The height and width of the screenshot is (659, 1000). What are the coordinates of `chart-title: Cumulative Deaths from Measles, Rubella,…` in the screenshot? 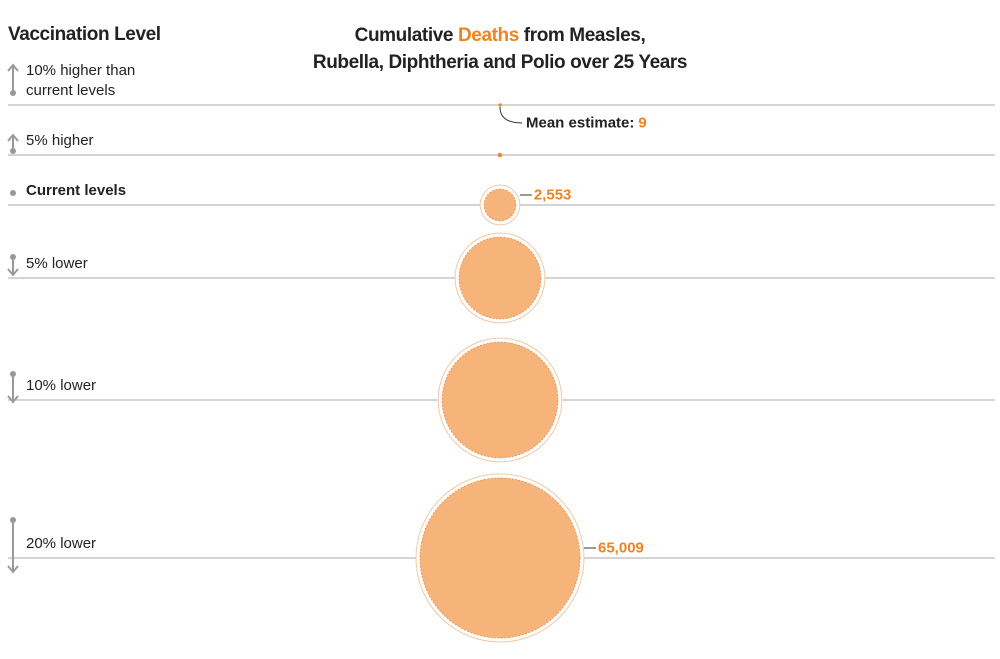 It's located at (500, 49).